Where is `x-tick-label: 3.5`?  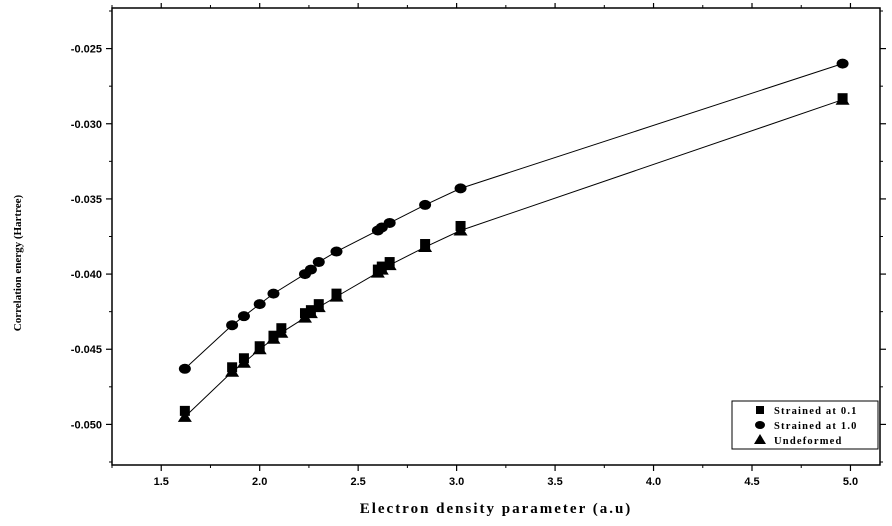
x-tick-label: 3.5 is located at coordinates (554, 482).